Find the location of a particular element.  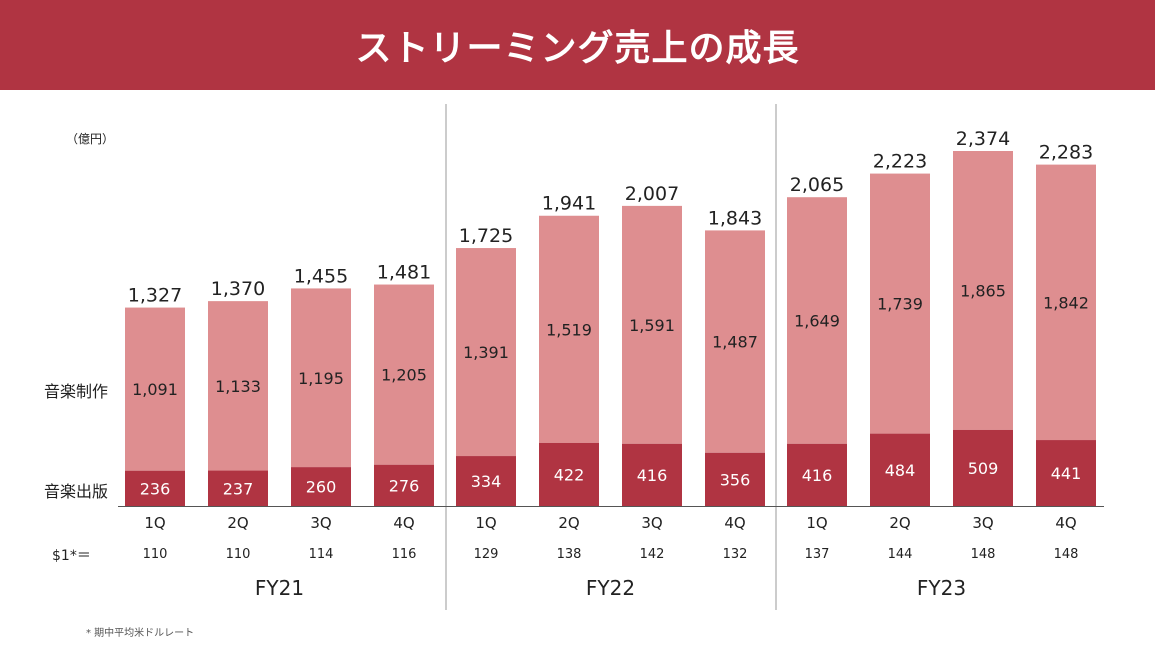

segment-label-music-production: 1,205 is located at coordinates (404, 375).